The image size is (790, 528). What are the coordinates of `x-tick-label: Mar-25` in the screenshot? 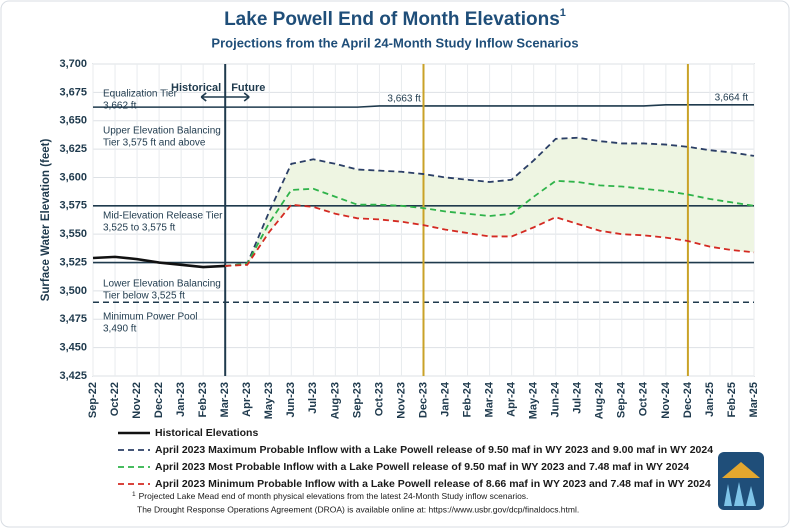 It's located at (754, 399).